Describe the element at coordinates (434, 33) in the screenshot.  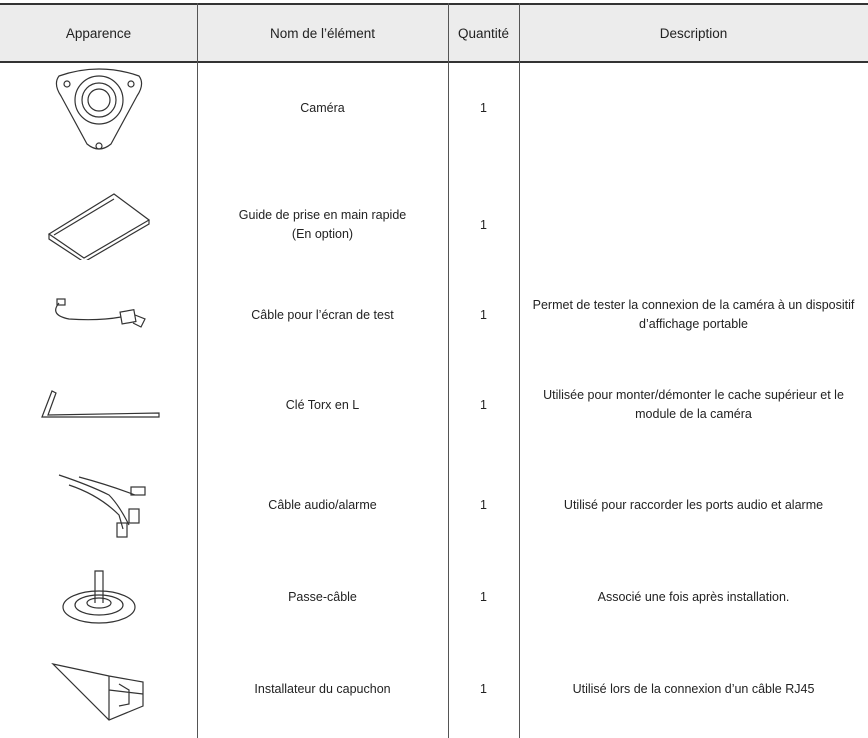
I see `header-row` at that location.